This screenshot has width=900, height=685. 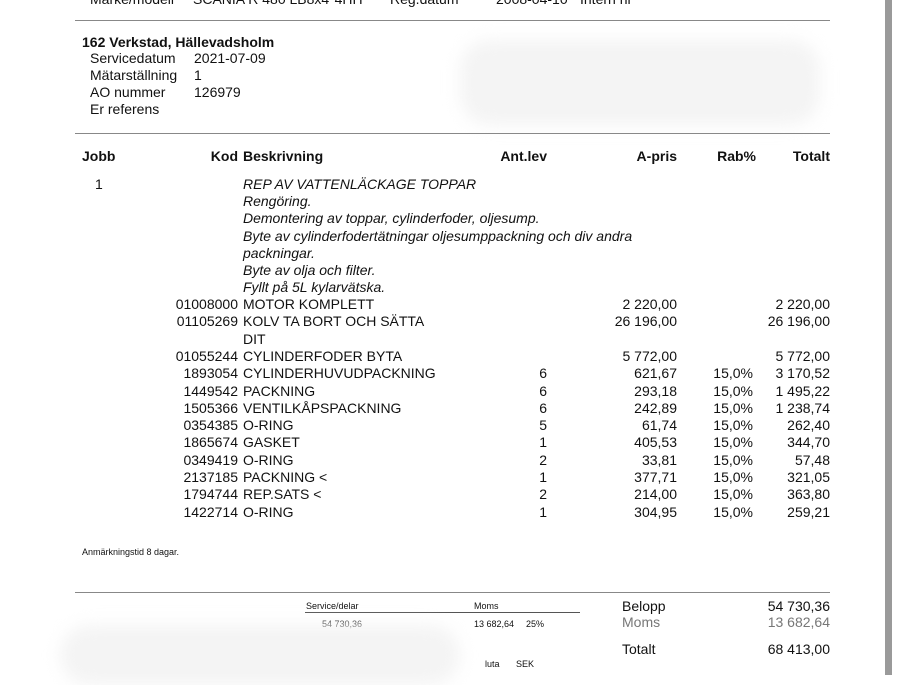 I want to click on field-label: Mätarställning, so click(x=134, y=75).